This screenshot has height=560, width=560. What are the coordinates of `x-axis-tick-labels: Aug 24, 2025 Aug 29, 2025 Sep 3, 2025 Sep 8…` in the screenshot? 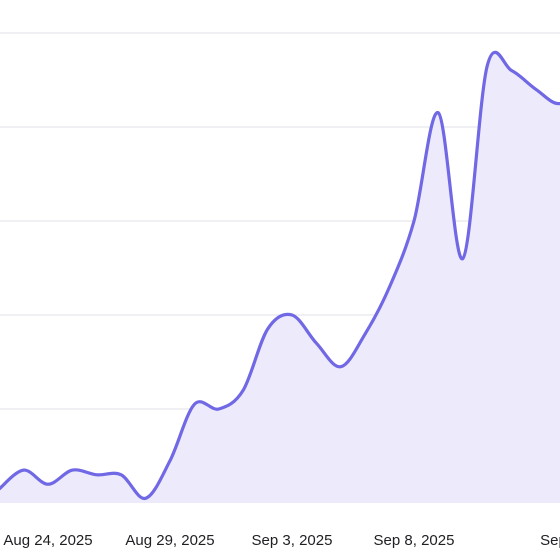 It's located at (281, 540).